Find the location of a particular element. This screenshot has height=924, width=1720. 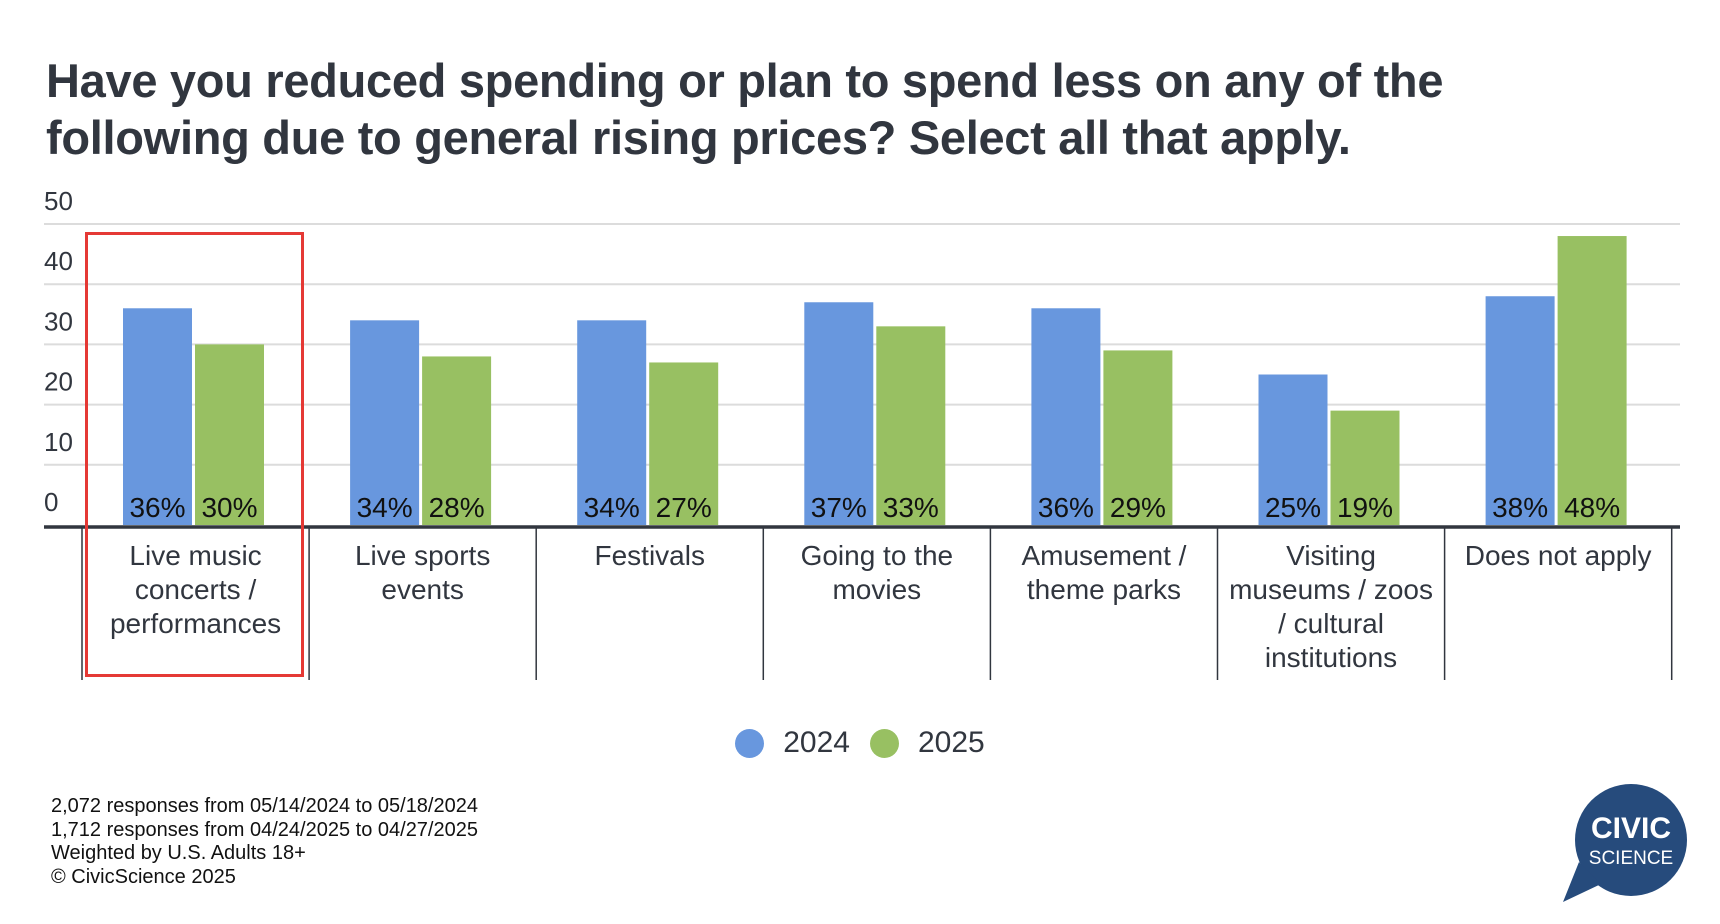

legend-swatch-2025 is located at coordinates (884, 743).